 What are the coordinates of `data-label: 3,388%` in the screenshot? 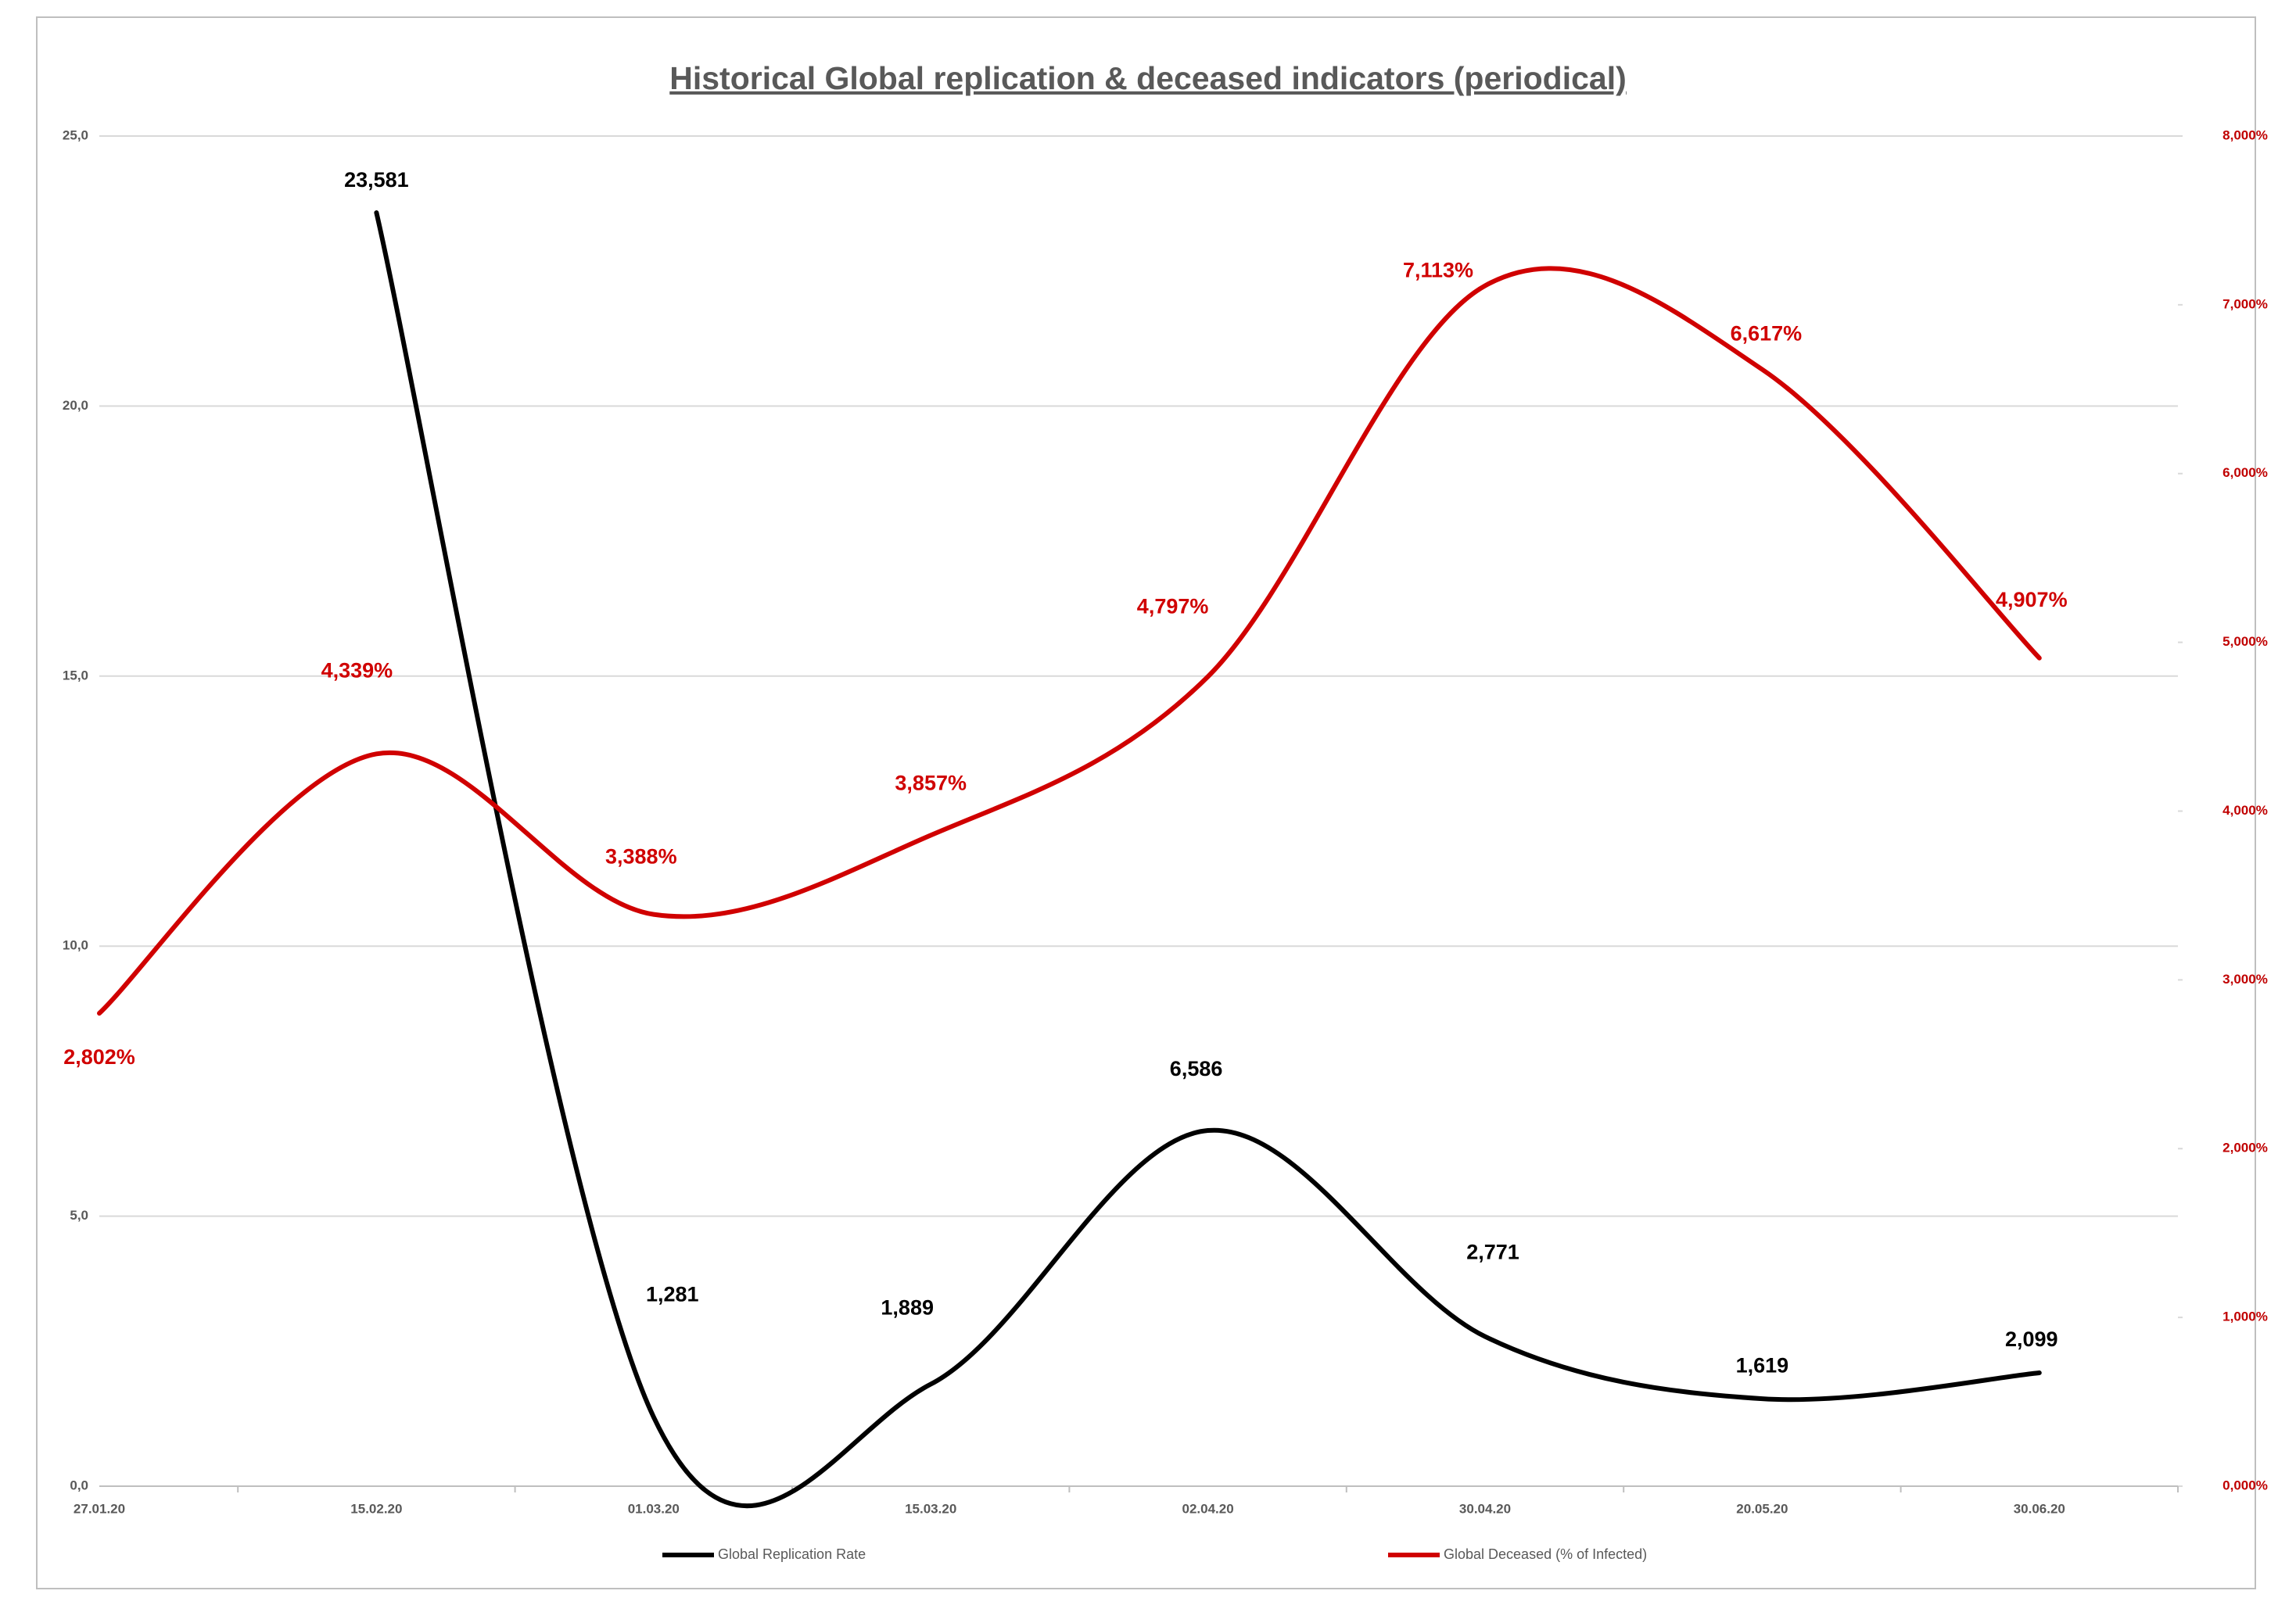 It's located at (641, 857).